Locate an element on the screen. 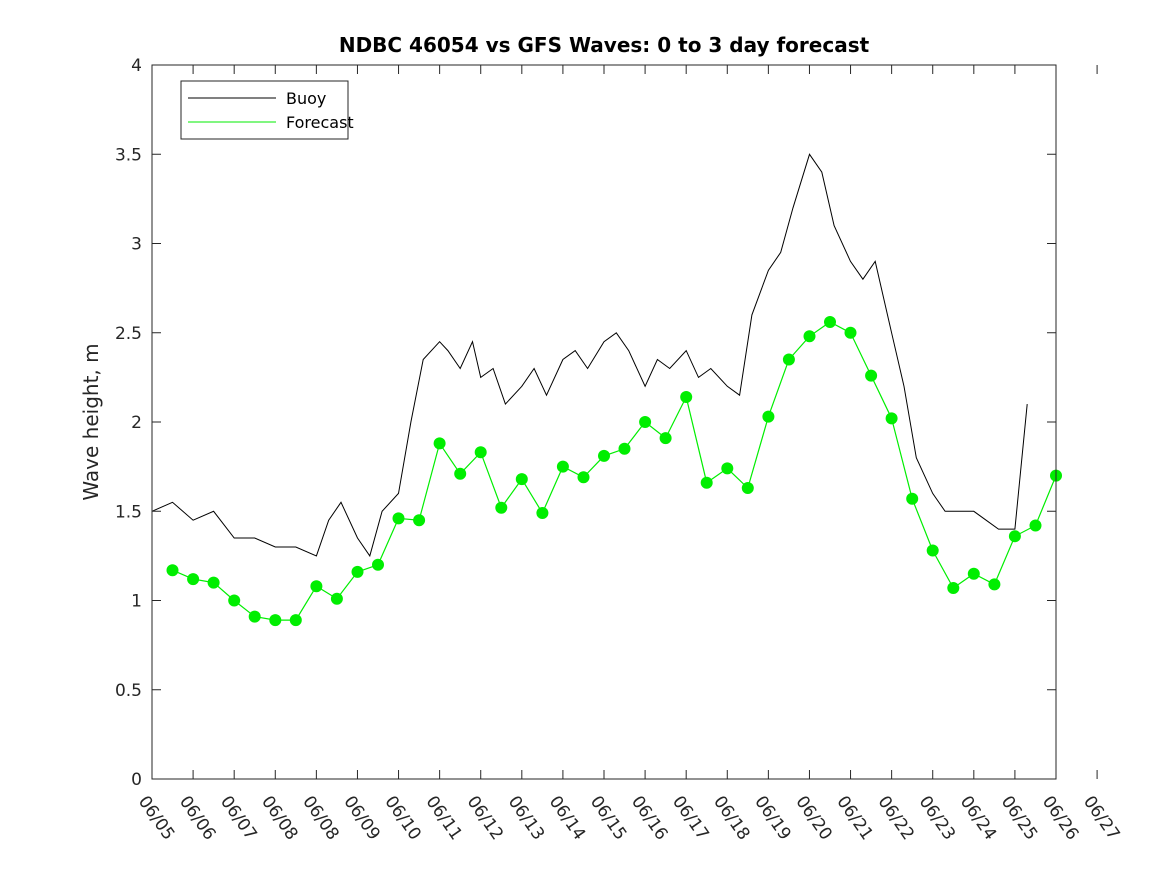  y-tick-label: 1.5 is located at coordinates (128, 512).